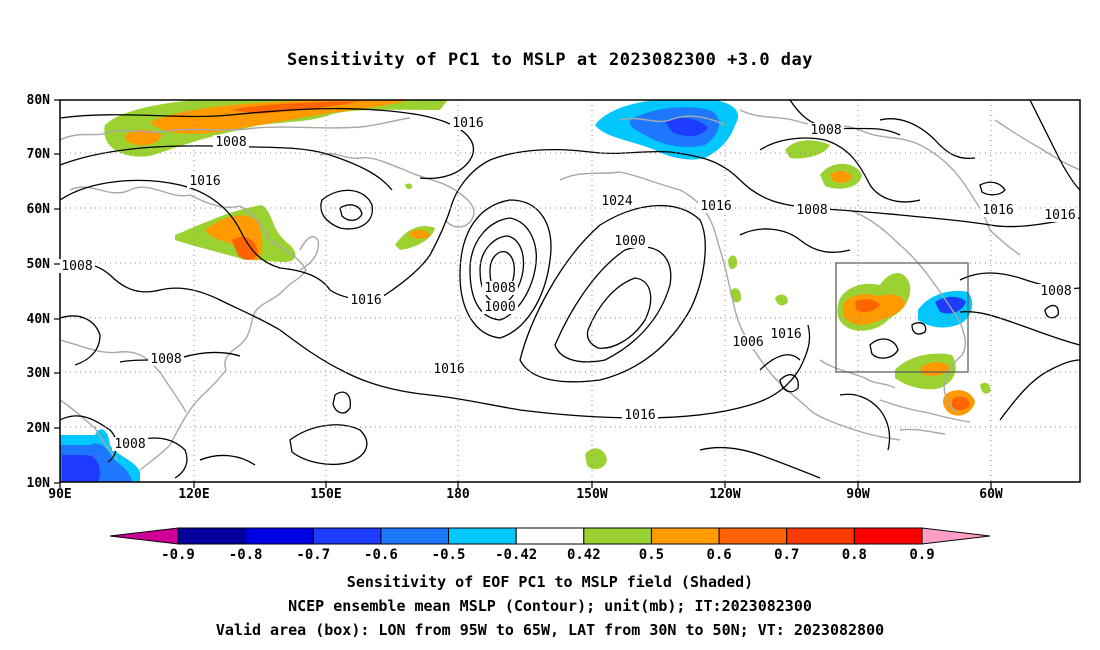  I want to click on lon-label: 90E, so click(59, 494).